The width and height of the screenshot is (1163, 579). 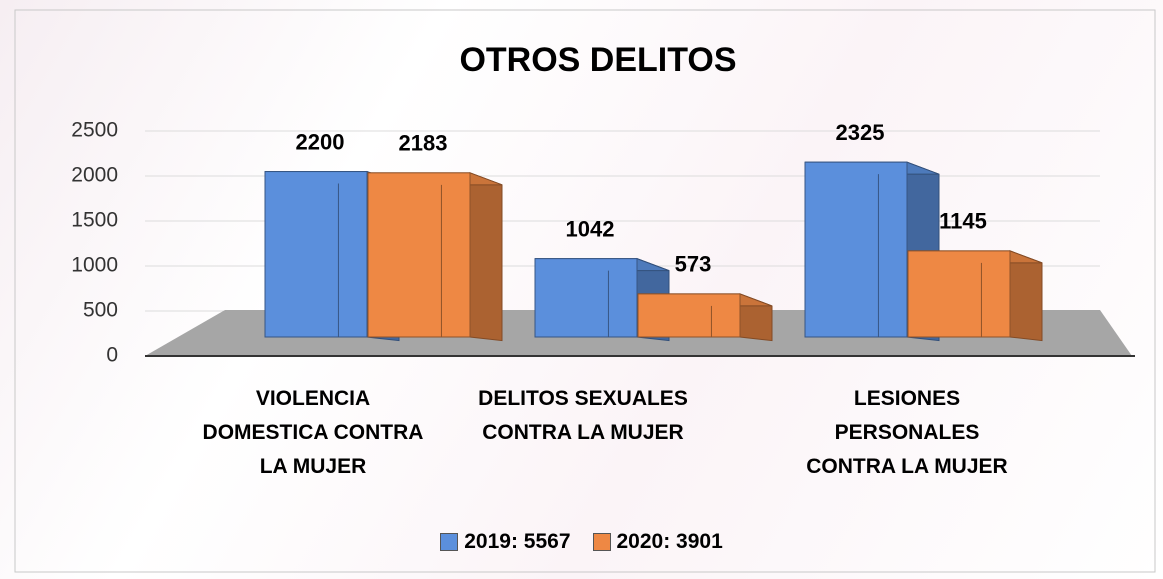 I want to click on data-label: 2325, so click(x=860, y=132).